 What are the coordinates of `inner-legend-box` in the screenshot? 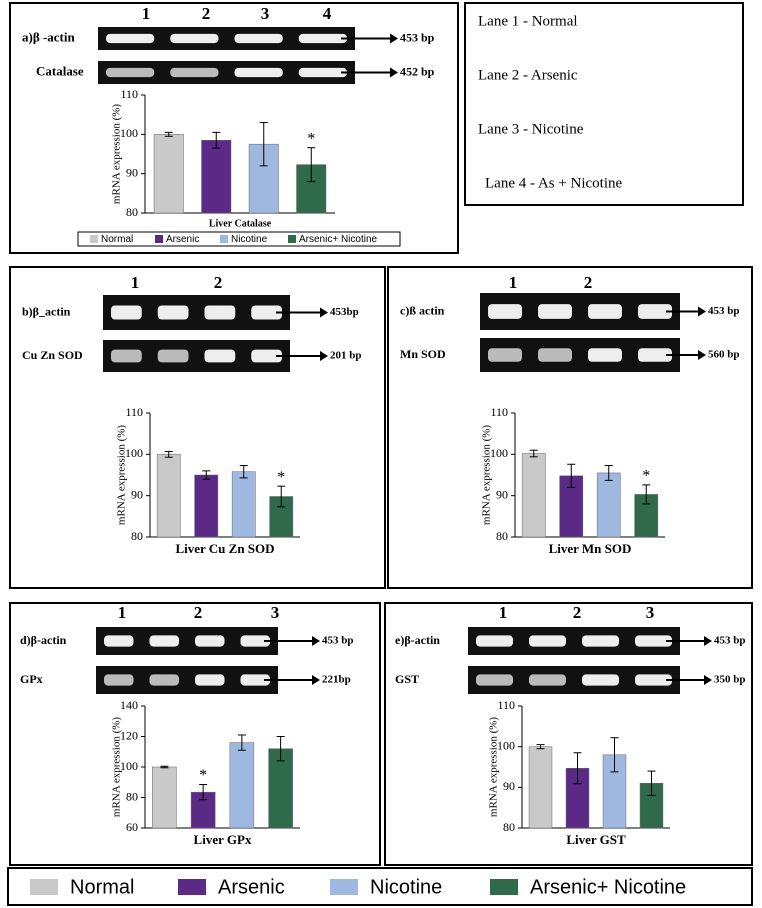 It's located at (239, 239).